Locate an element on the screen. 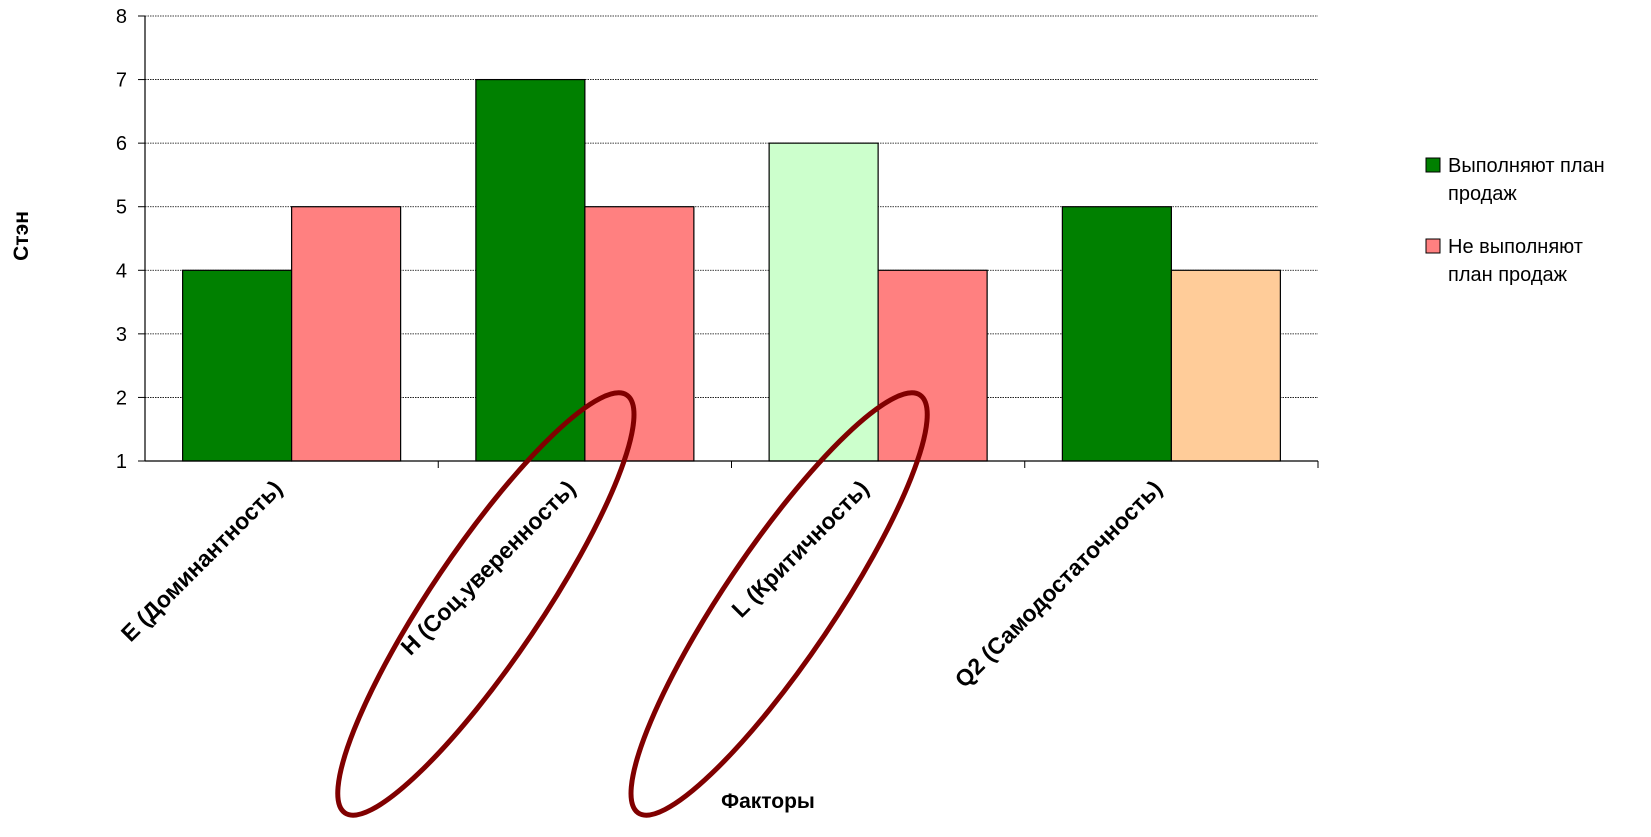 This screenshot has width=1651, height=837. legend-label-series-1-line-1: Выполняют план is located at coordinates (1526, 166).